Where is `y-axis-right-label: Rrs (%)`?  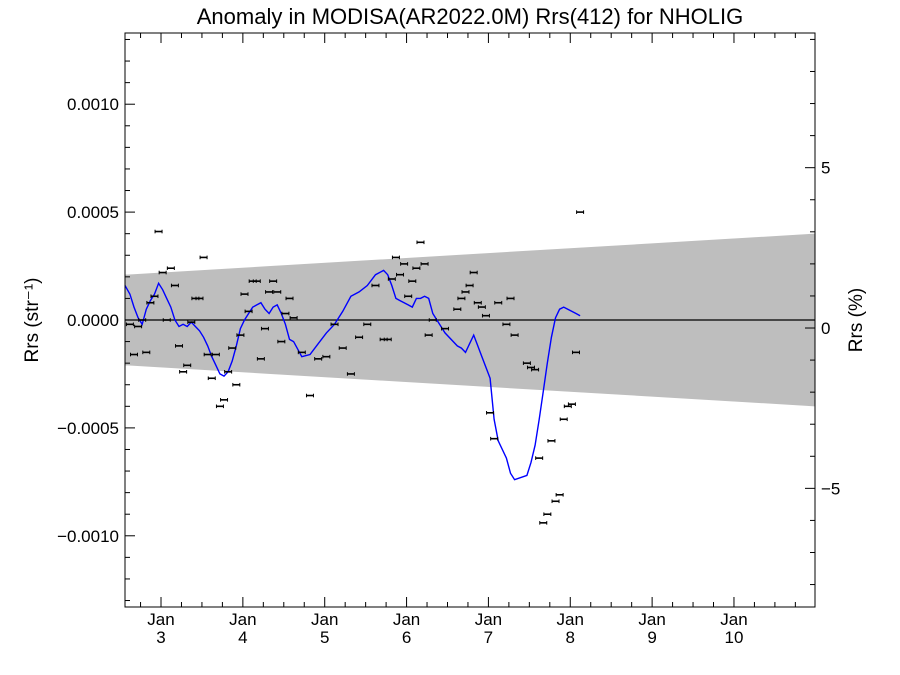
y-axis-right-label: Rrs (%) is located at coordinates (856, 320).